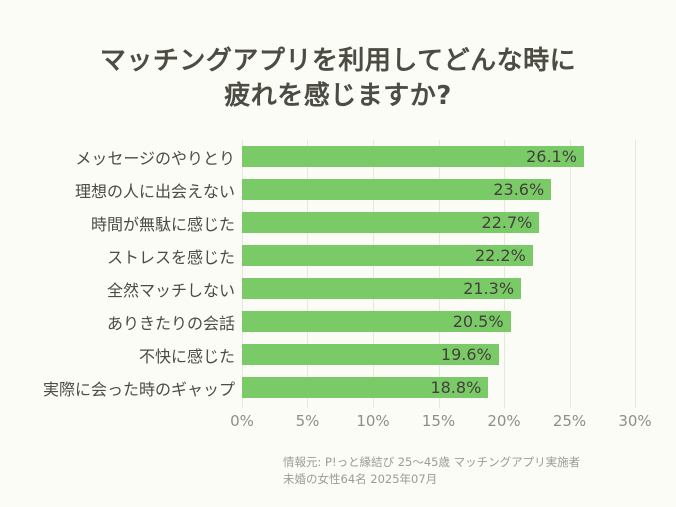 This screenshot has width=676, height=507. What do you see at coordinates (551, 156) in the screenshot?
I see `bar-value-label: 26.1%` at bounding box center [551, 156].